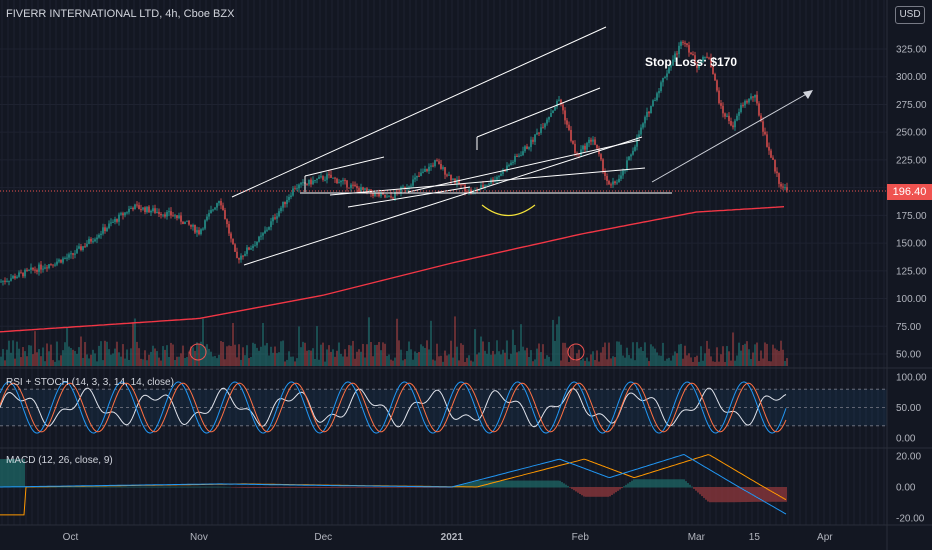 This screenshot has height=550, width=932. I want to click on stoch-d-line, so click(393, 407).